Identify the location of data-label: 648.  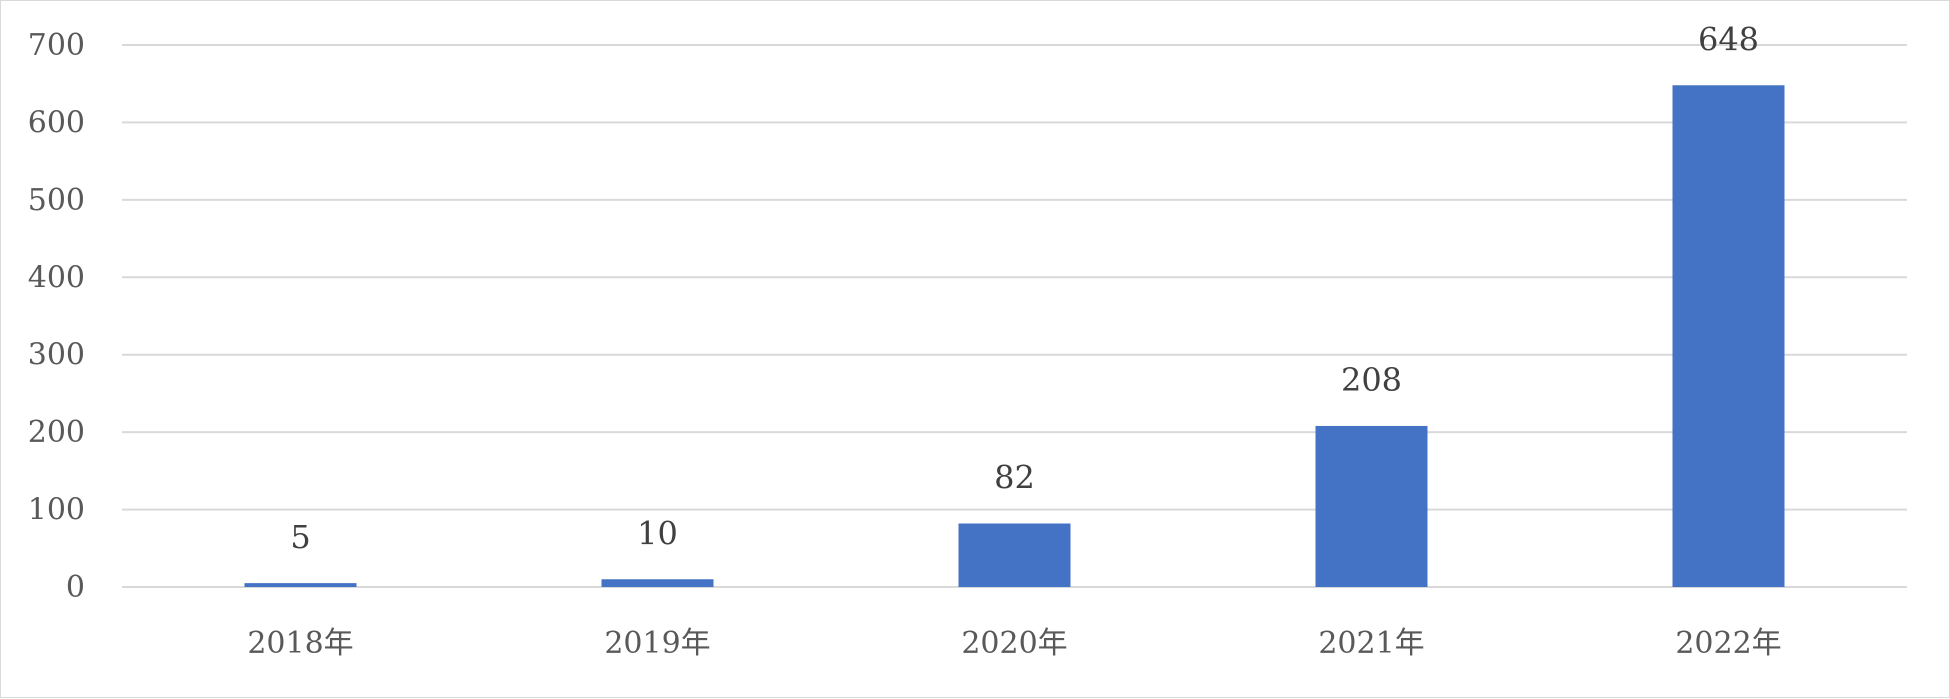
(1728, 39).